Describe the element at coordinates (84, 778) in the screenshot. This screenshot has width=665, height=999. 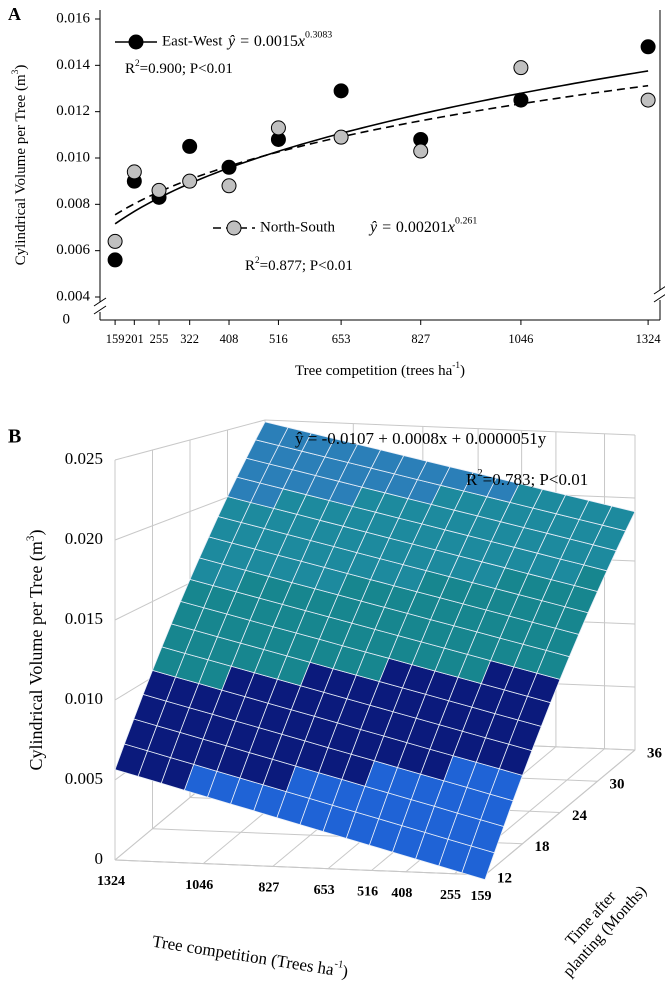
I see `z-tick-label: 0.005` at that location.